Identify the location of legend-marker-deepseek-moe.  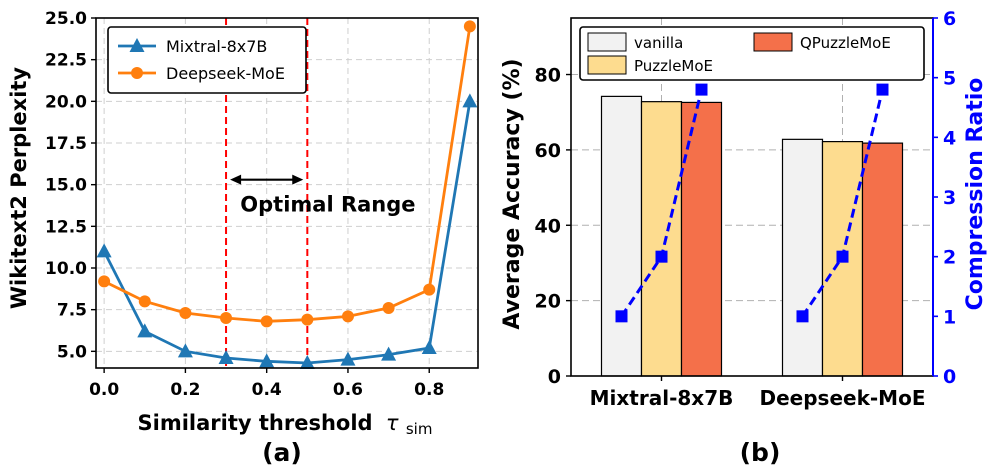
(137, 73).